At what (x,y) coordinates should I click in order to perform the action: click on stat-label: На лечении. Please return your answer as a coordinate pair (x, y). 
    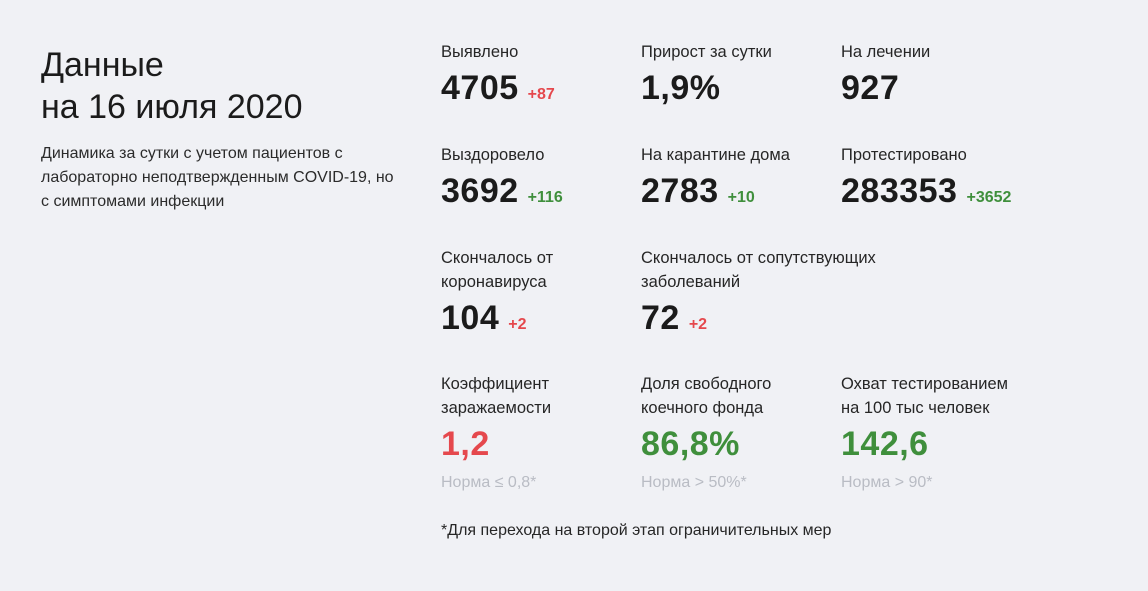
    Looking at the image, I should click on (886, 52).